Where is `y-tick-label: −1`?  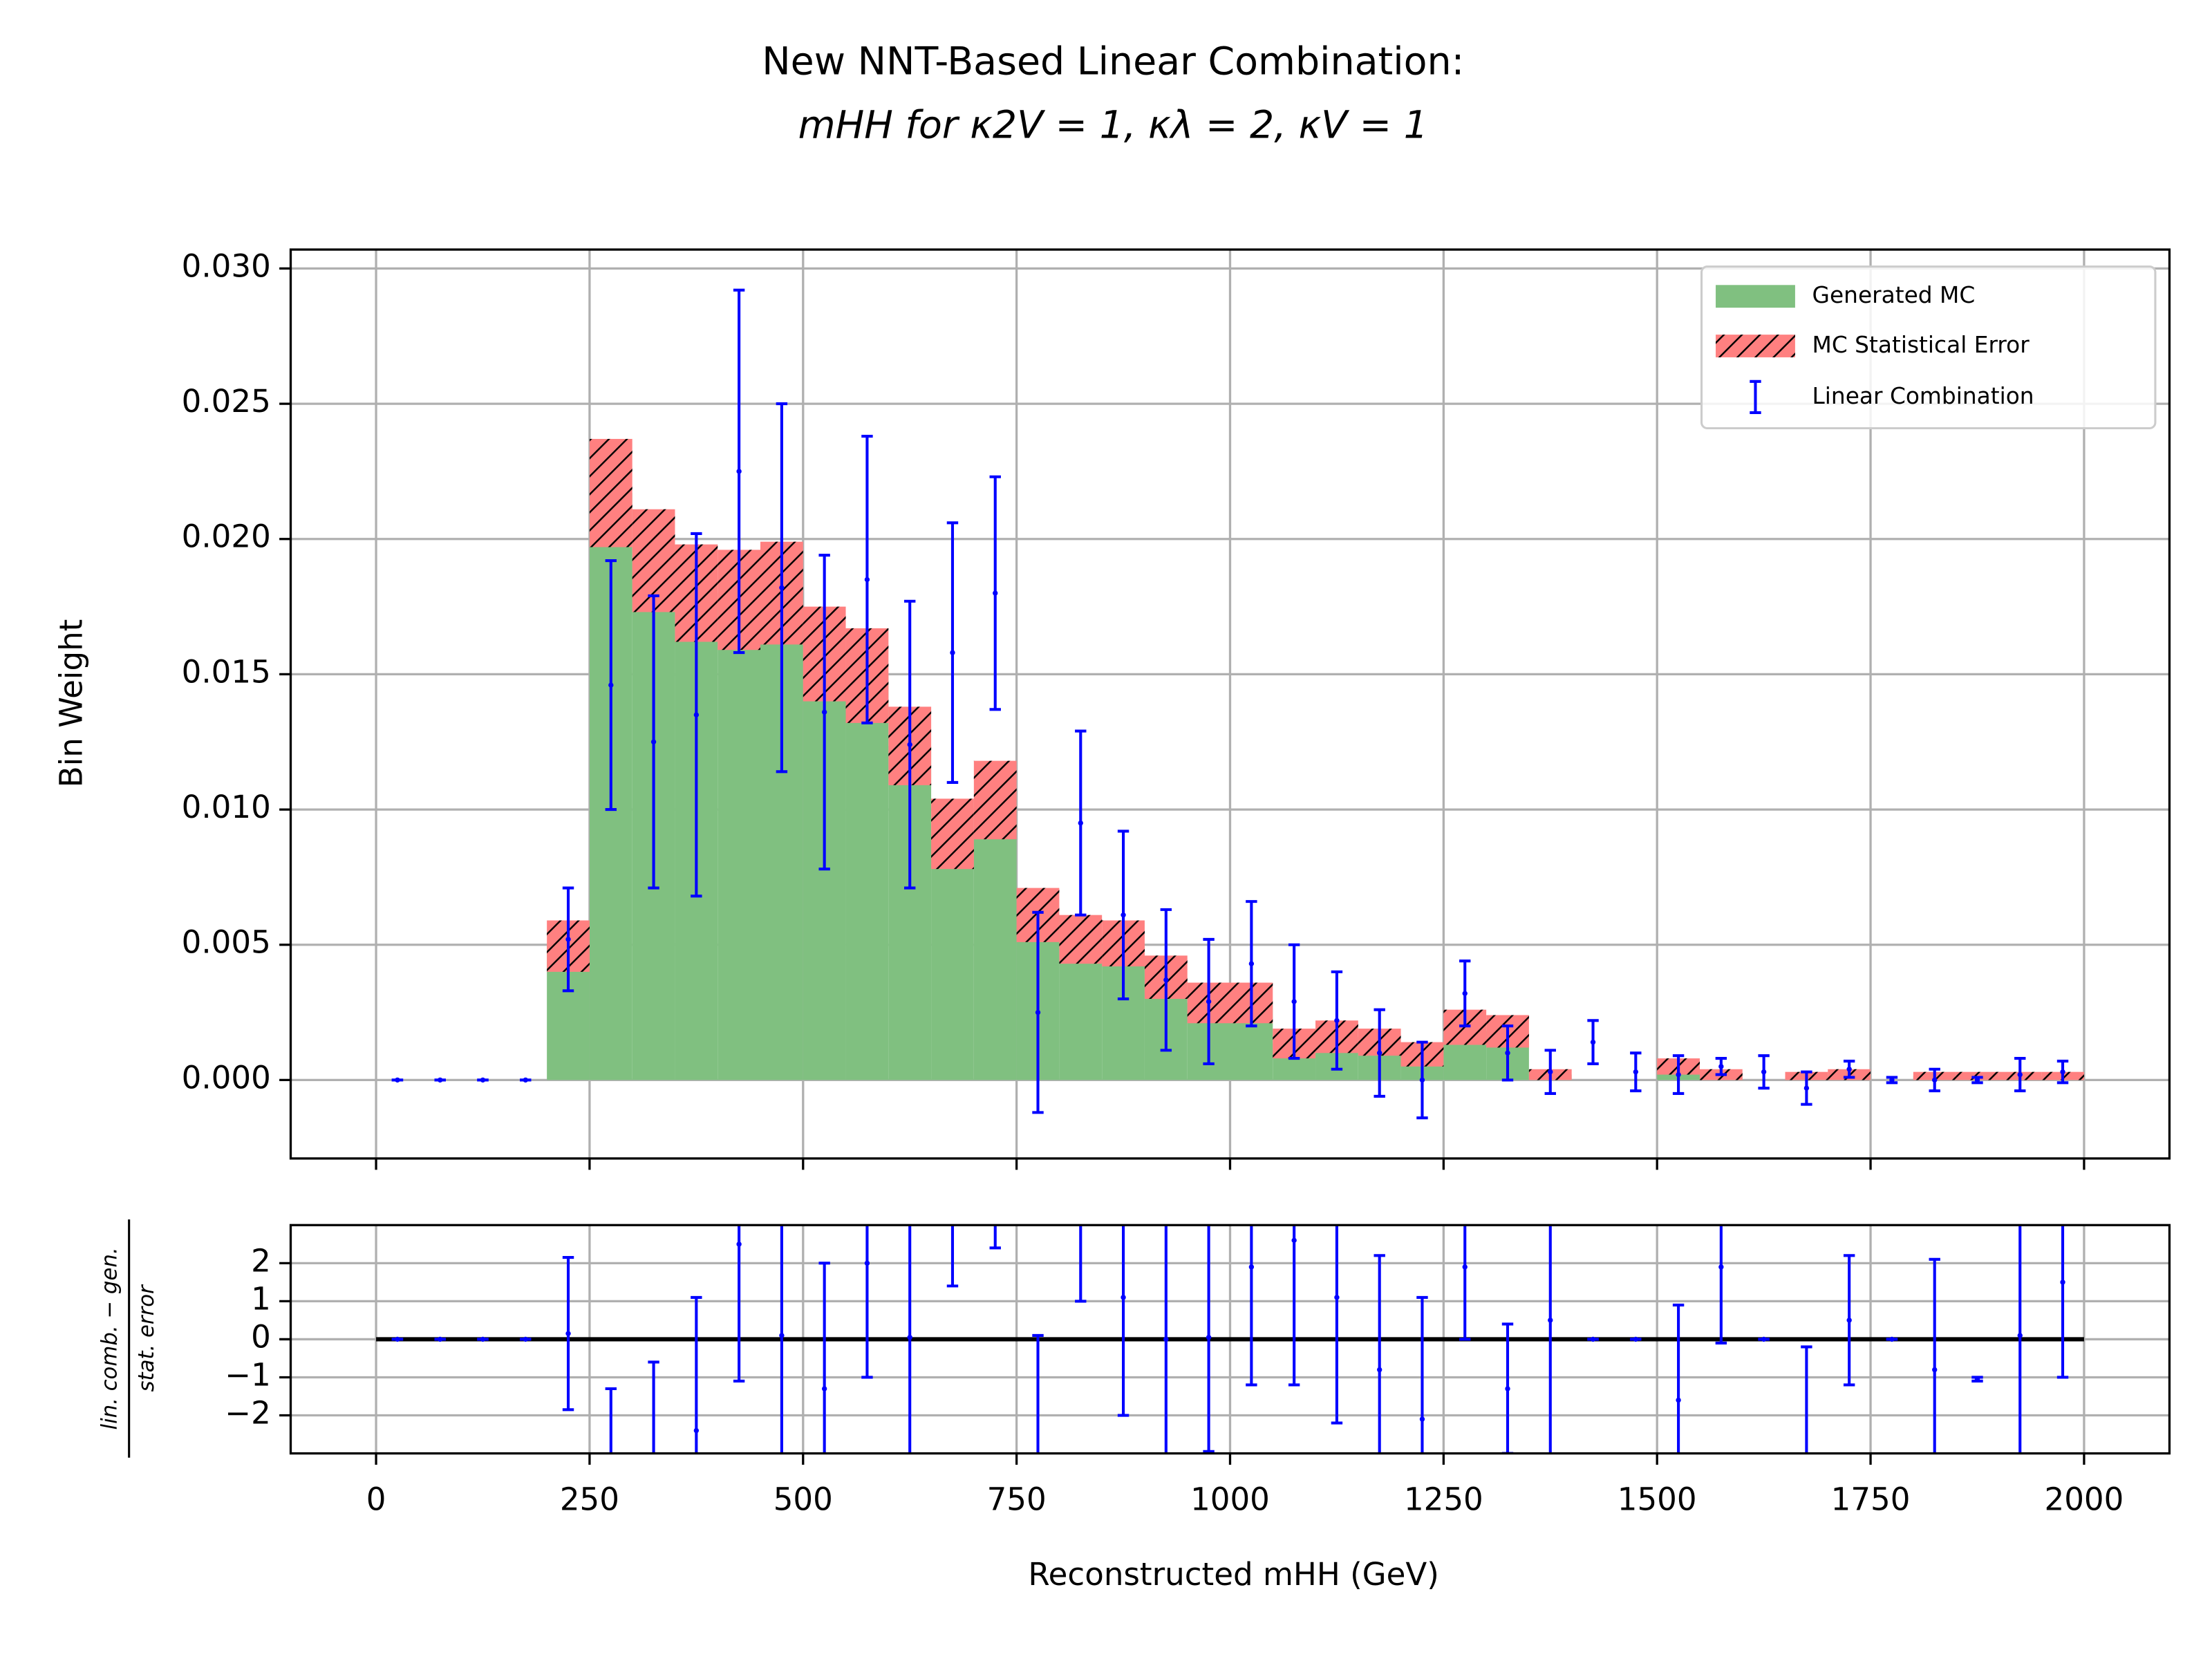 y-tick-label: −1 is located at coordinates (248, 1374).